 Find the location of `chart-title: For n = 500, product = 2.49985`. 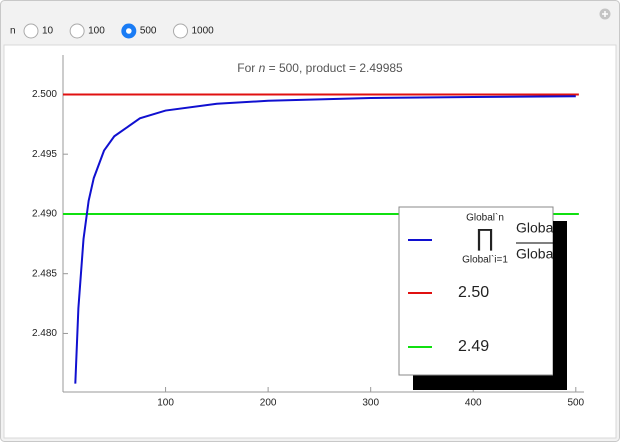

chart-title: For n = 500, product = 2.49985 is located at coordinates (320, 68).